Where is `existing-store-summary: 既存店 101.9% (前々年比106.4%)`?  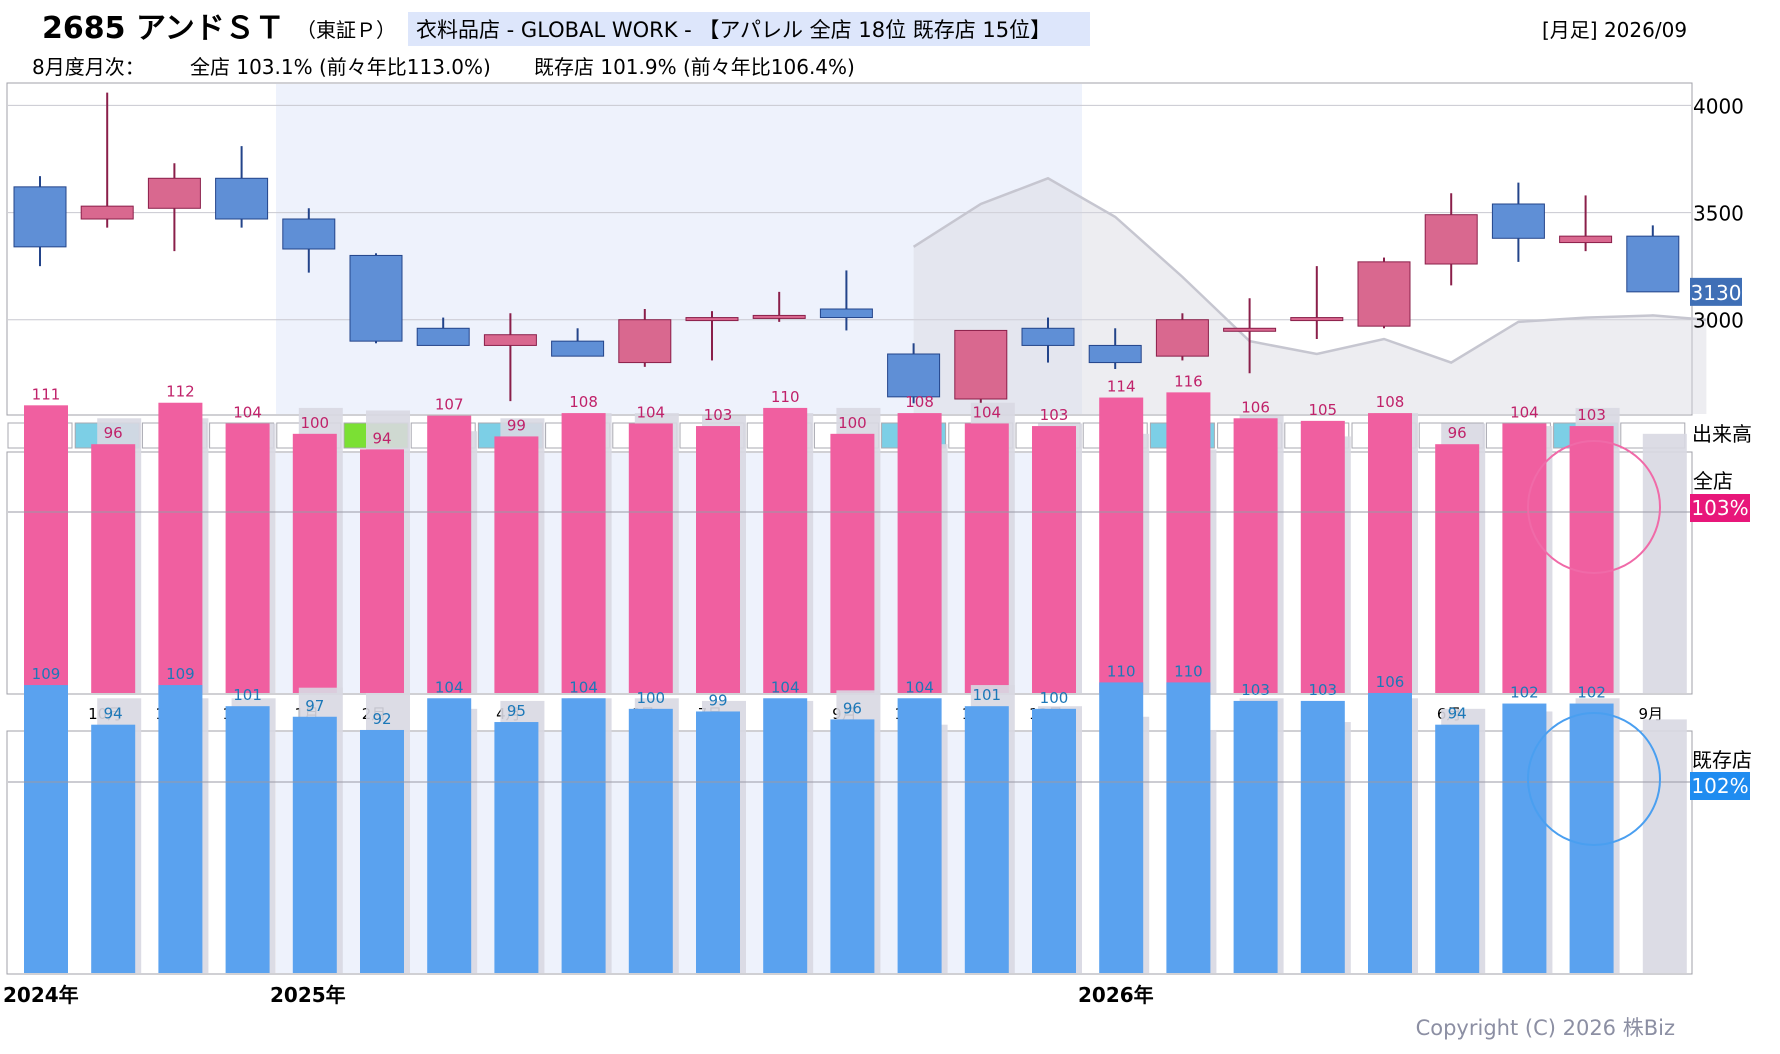
existing-store-summary: 既存店 101.9% (前々年比106.4%) is located at coordinates (694, 67).